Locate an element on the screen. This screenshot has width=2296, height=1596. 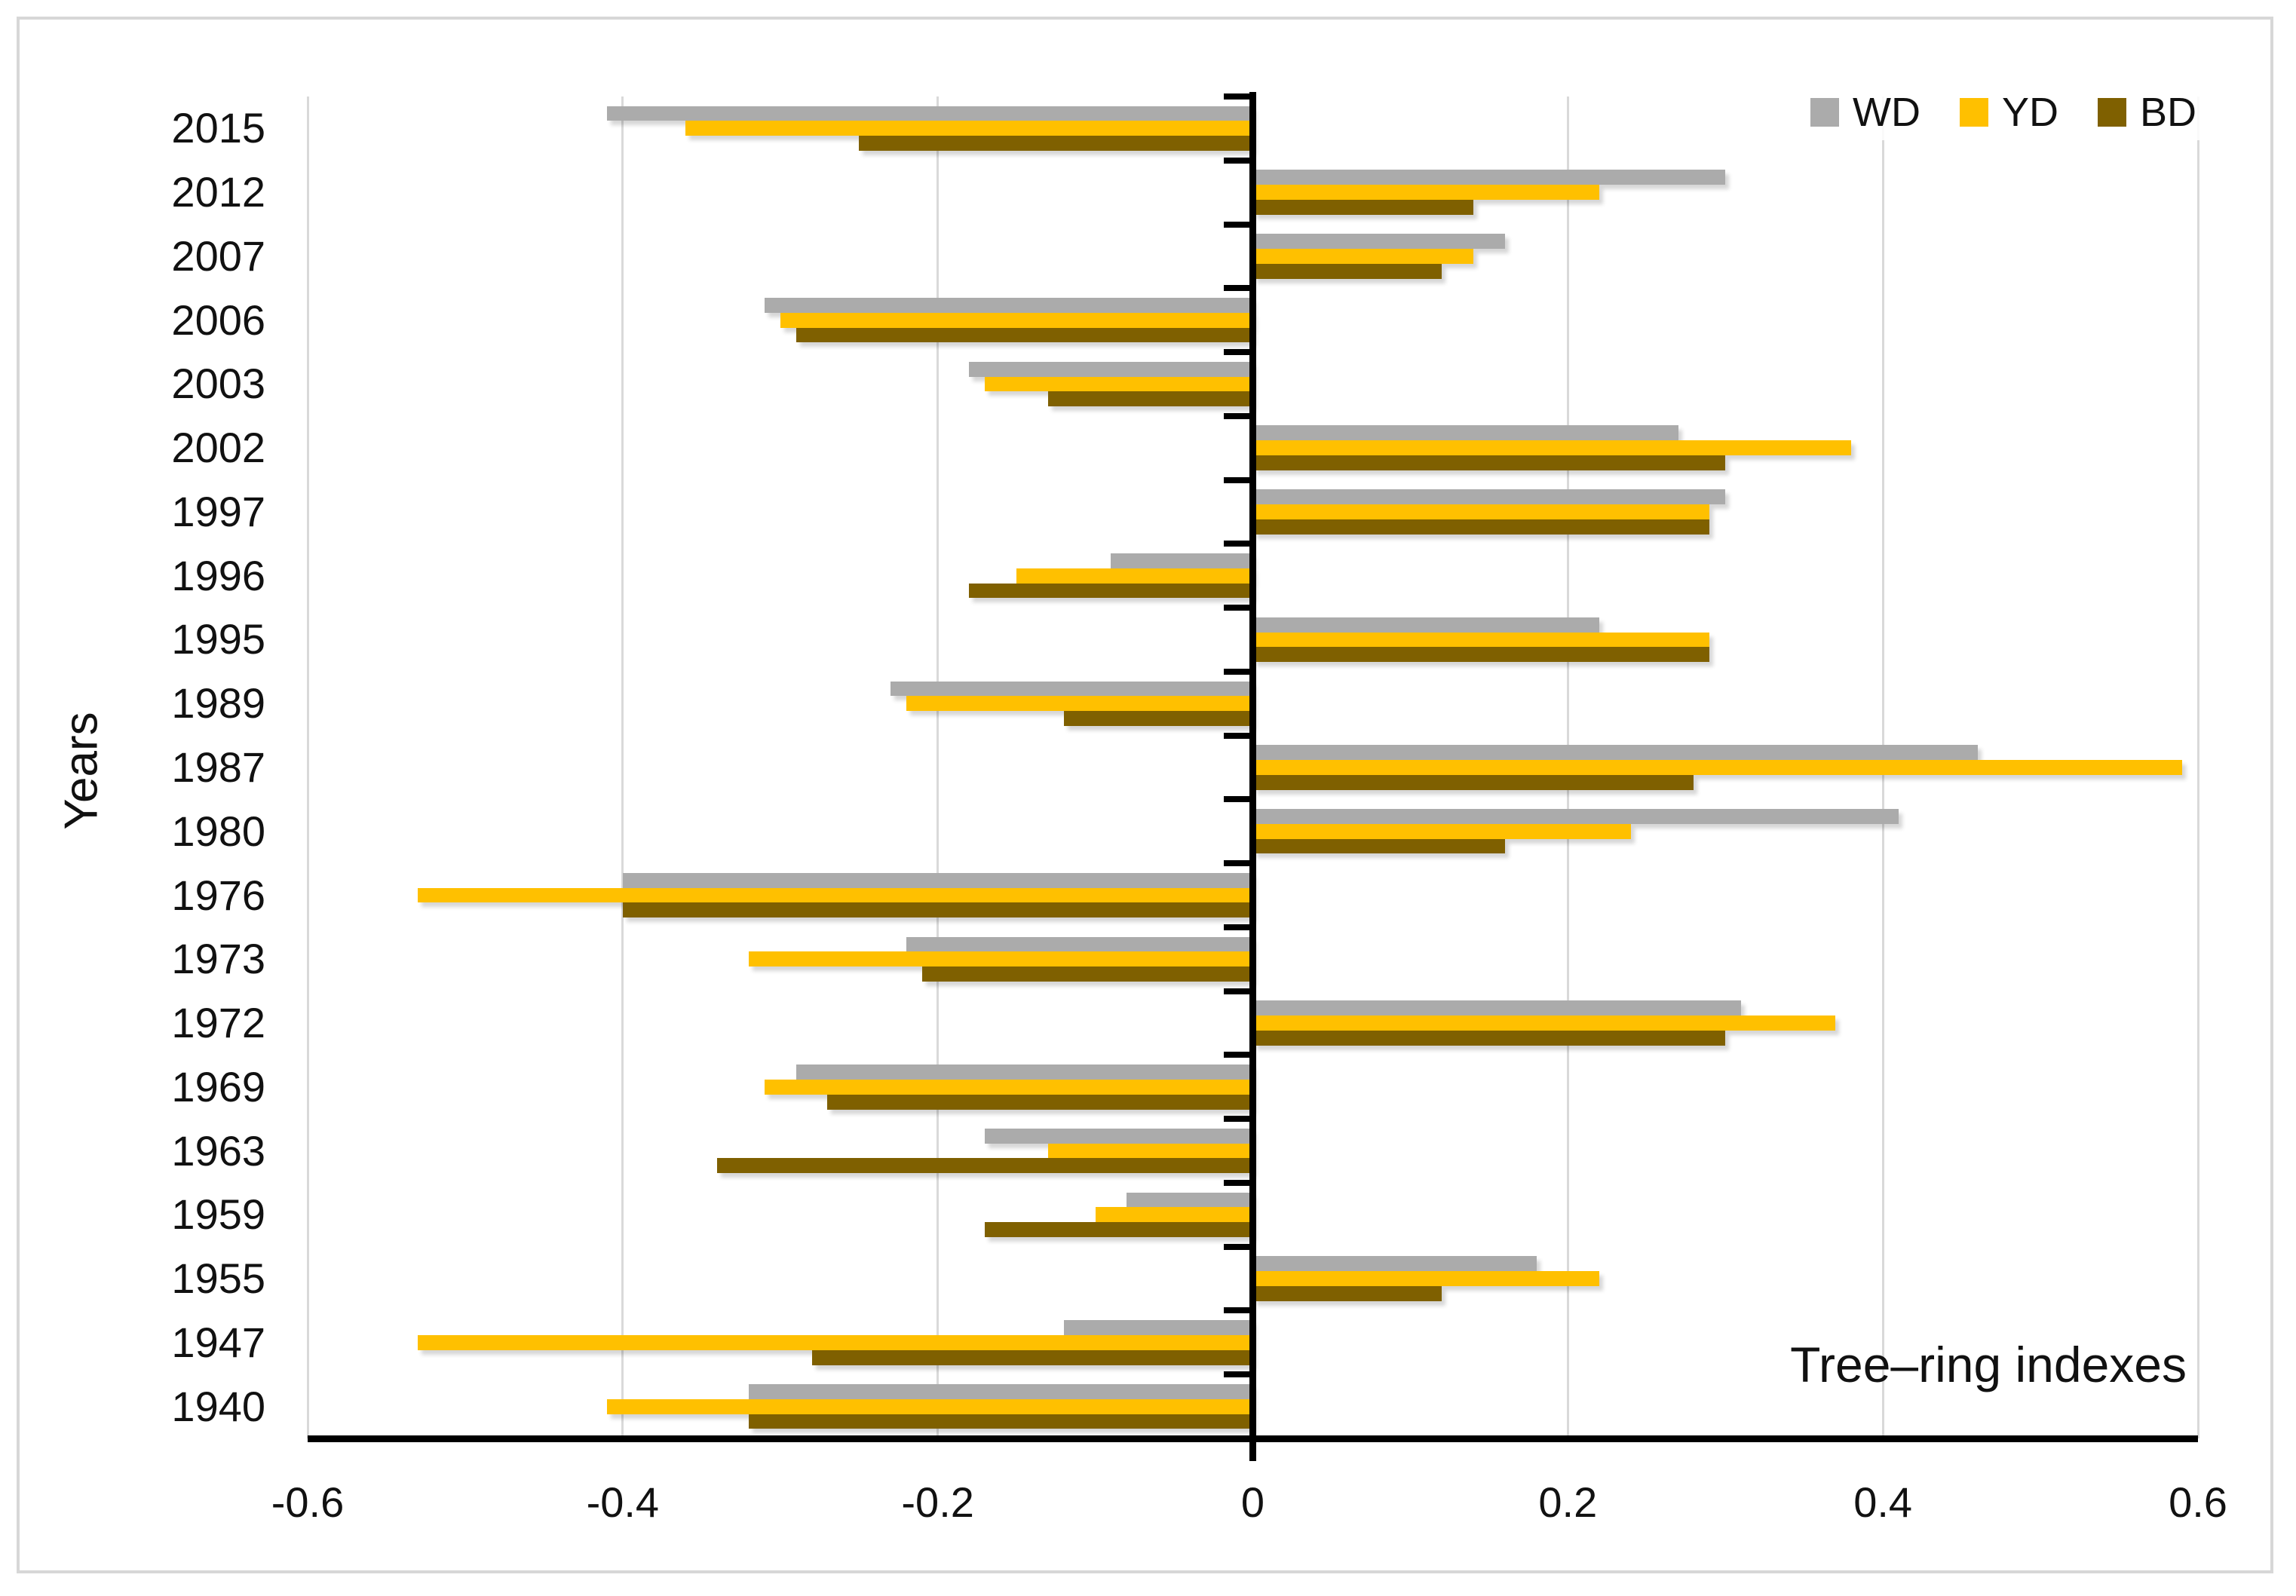
legend-label-yd: YD is located at coordinates (2029, 112).